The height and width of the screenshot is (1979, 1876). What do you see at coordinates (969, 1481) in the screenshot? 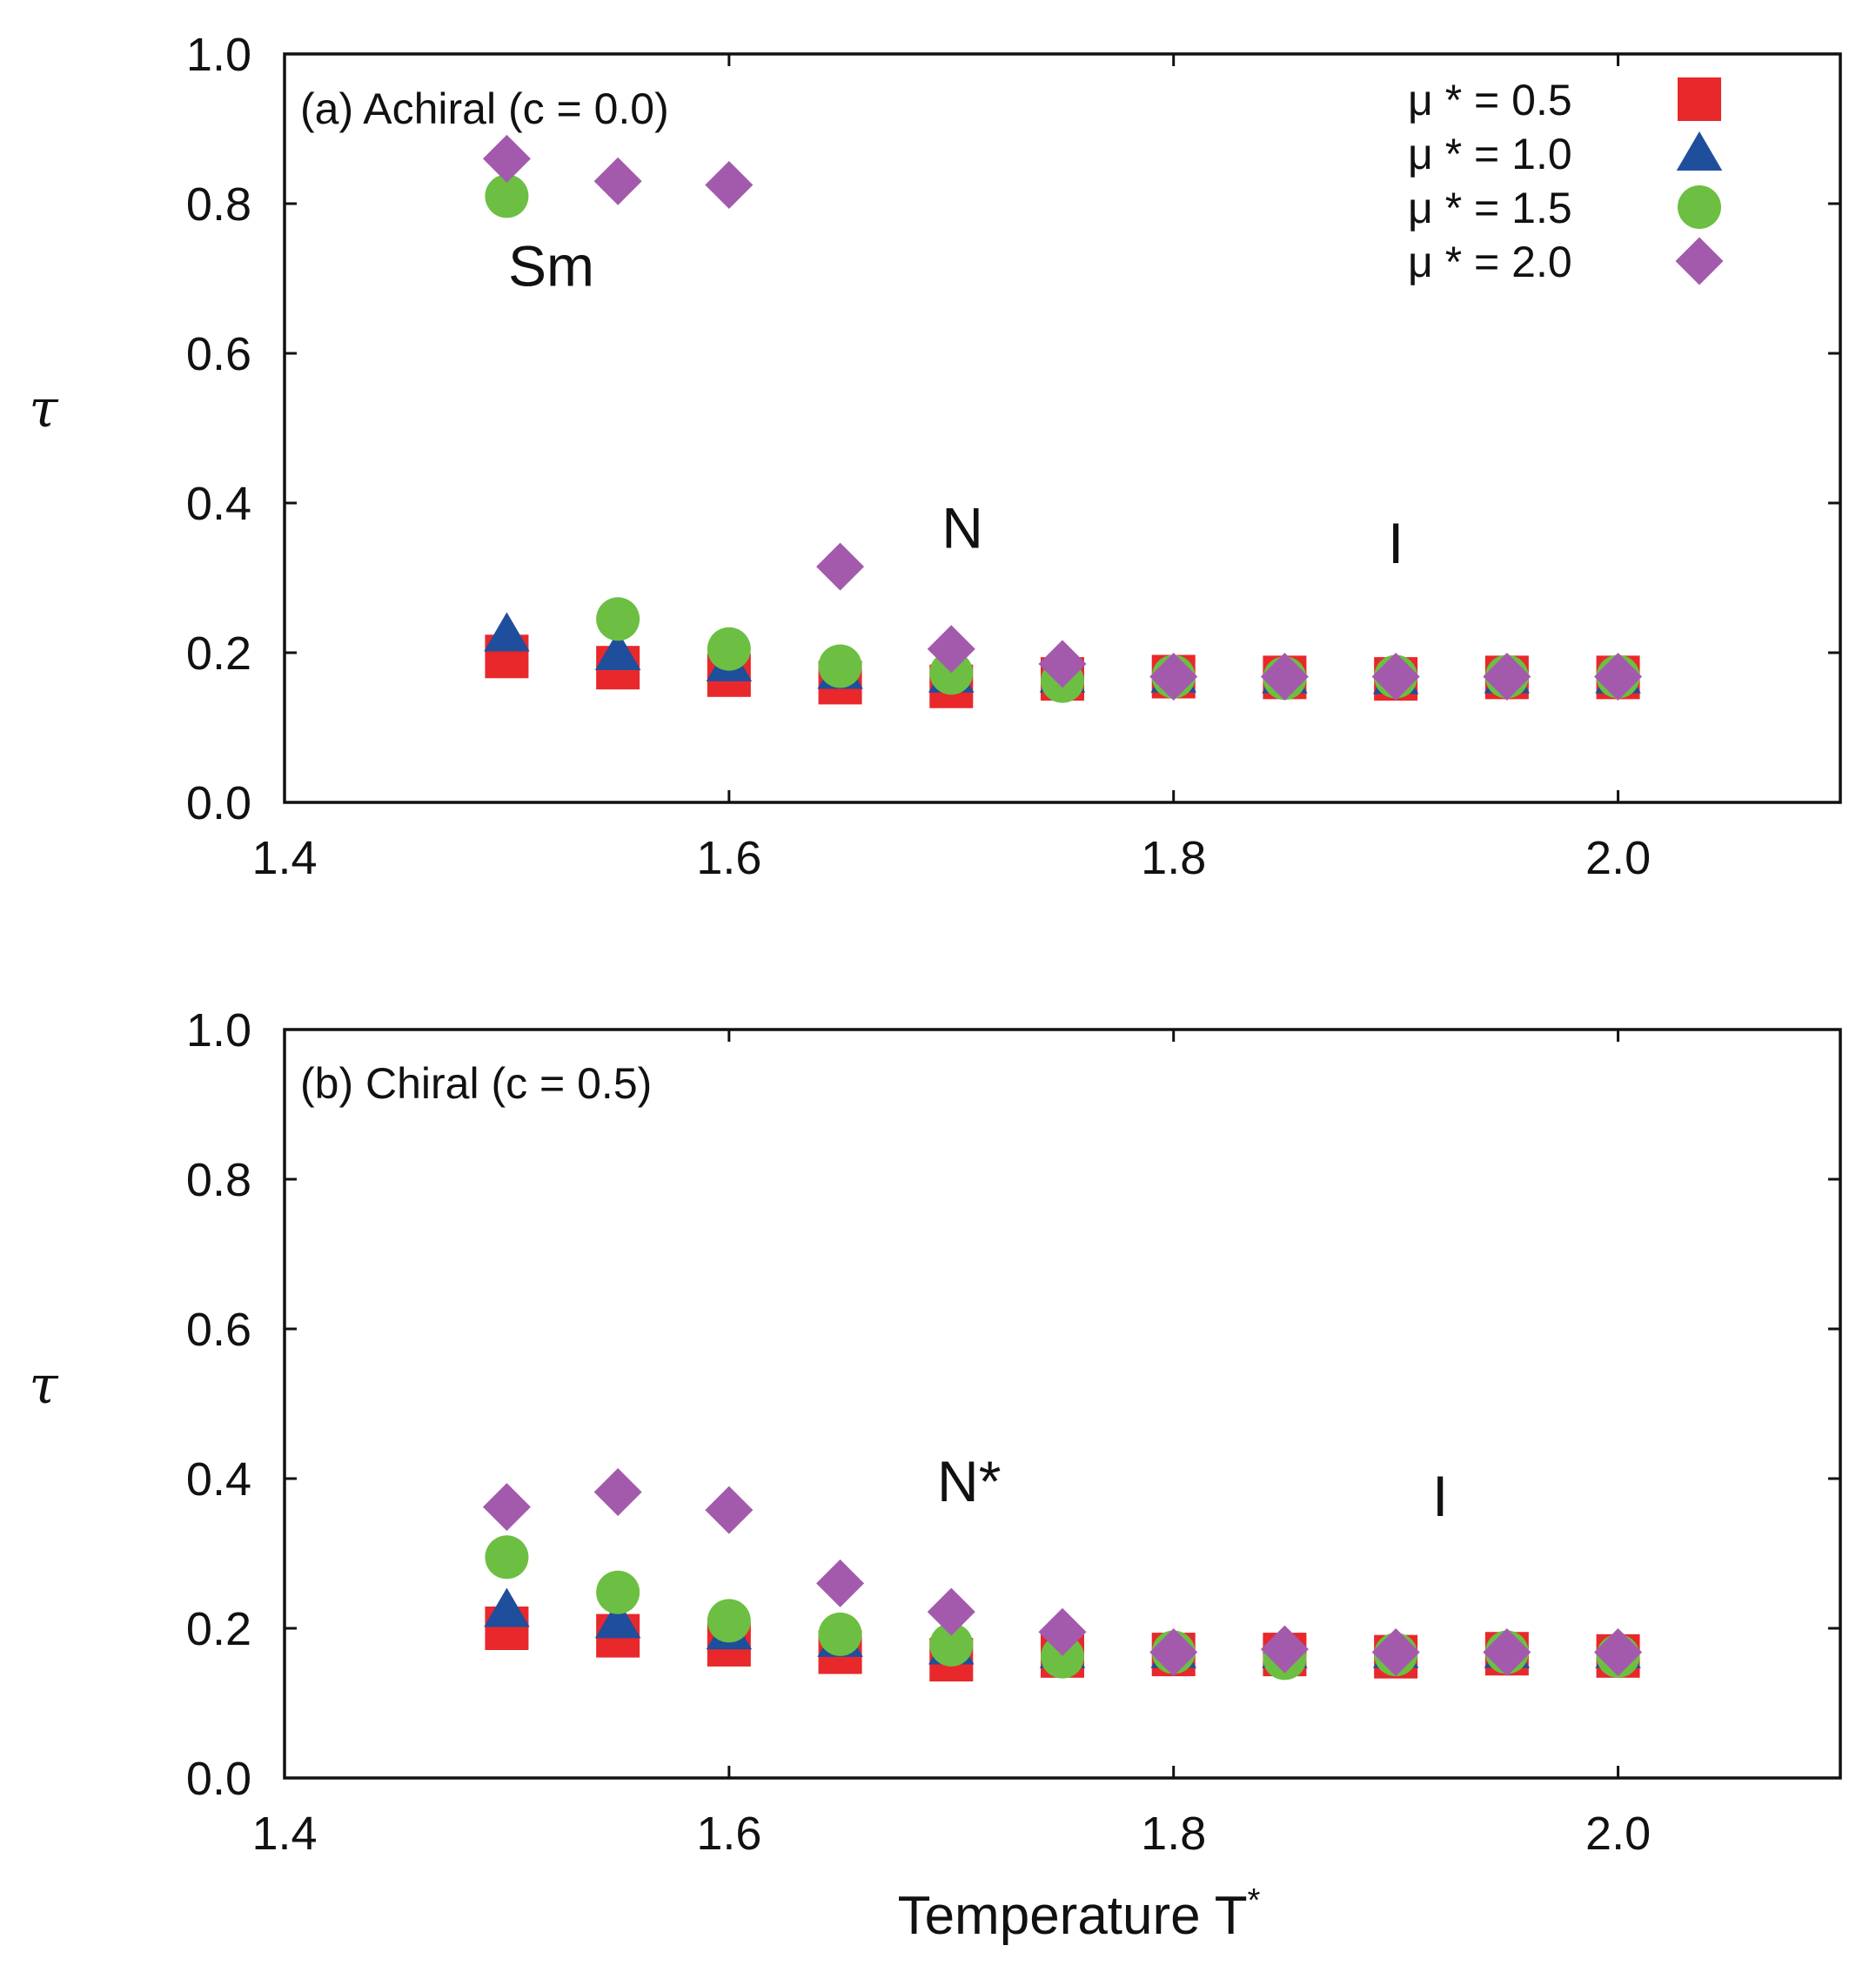
I see `phase-label: N*` at bounding box center [969, 1481].